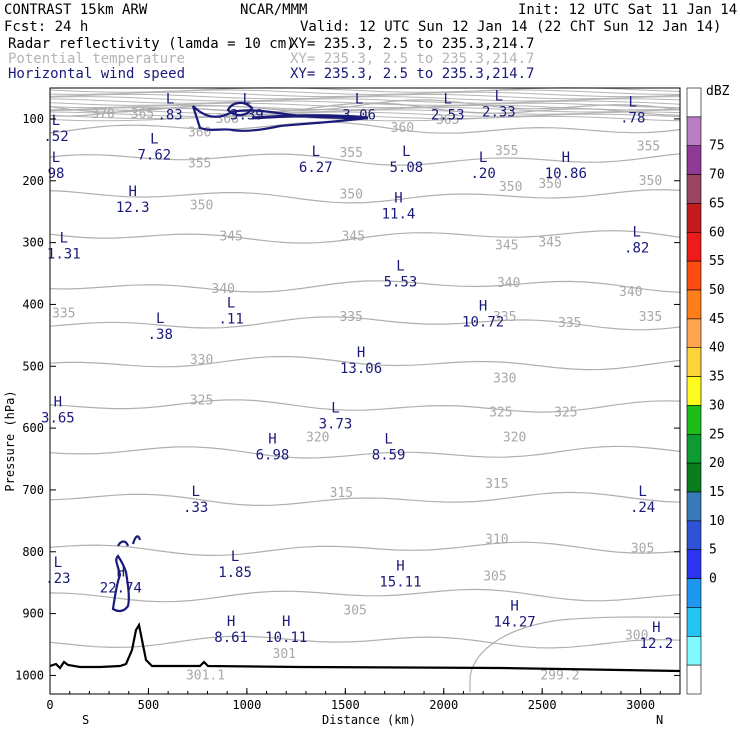  What do you see at coordinates (151, 44) in the screenshot?
I see `field-1-name: Radar reflectivity (lamda = 10 cm)` at bounding box center [151, 44].